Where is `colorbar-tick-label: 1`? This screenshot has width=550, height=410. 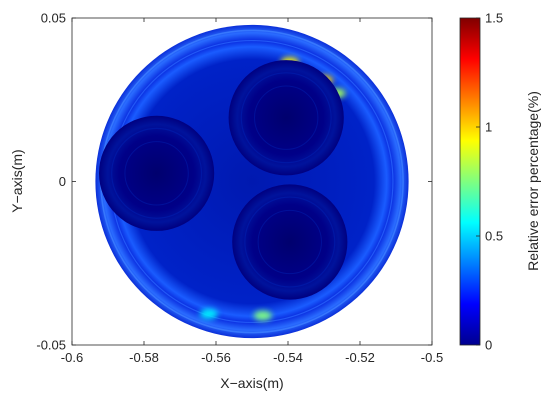
colorbar-tick-label: 1 is located at coordinates (488, 127).